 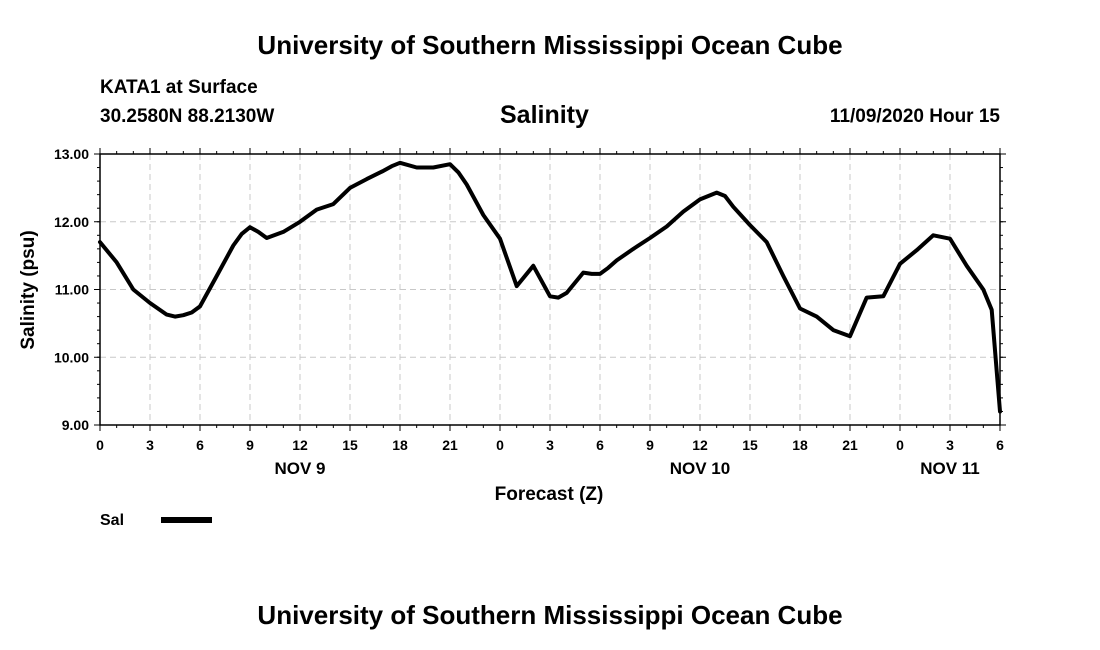 What do you see at coordinates (400, 445) in the screenshot?
I see `x-tick-label: 18` at bounding box center [400, 445].